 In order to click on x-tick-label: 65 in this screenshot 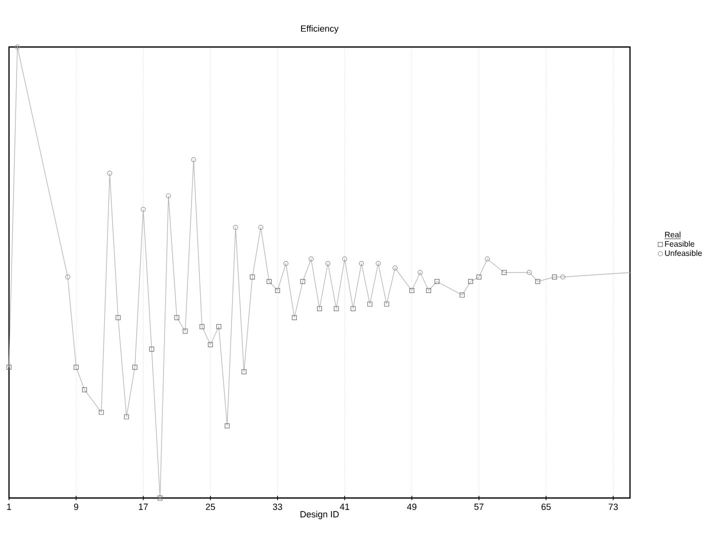, I will do `click(546, 507)`.